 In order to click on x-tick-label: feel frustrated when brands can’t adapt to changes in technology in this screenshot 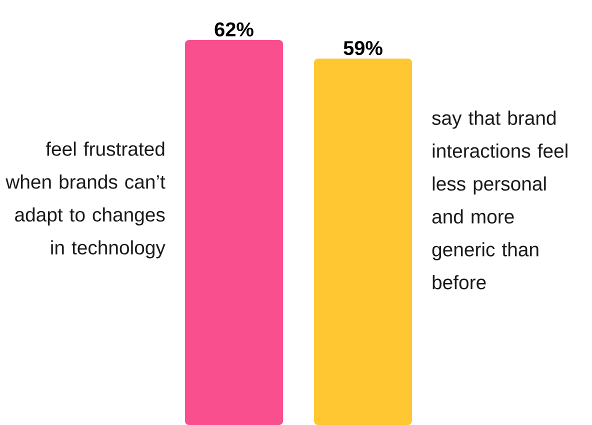, I will do `click(86, 200)`.